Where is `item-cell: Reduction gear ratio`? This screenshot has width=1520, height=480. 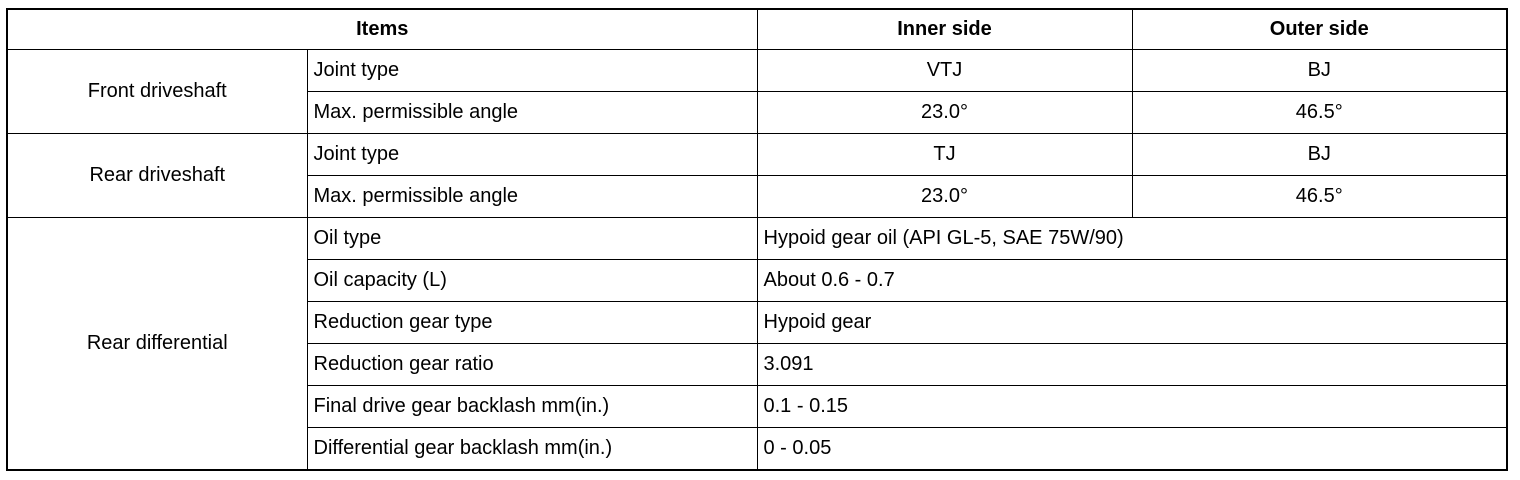
item-cell: Reduction gear ratio is located at coordinates (532, 364).